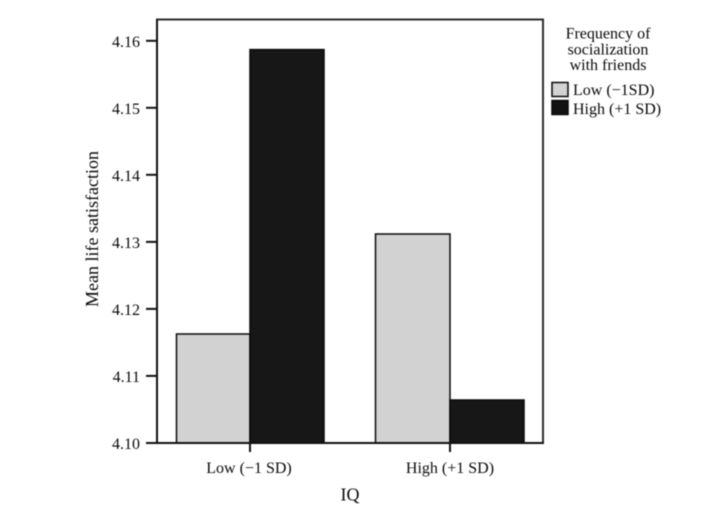 This screenshot has height=518, width=719. Describe the element at coordinates (126, 176) in the screenshot. I see `svg-text: 4.14` at that location.